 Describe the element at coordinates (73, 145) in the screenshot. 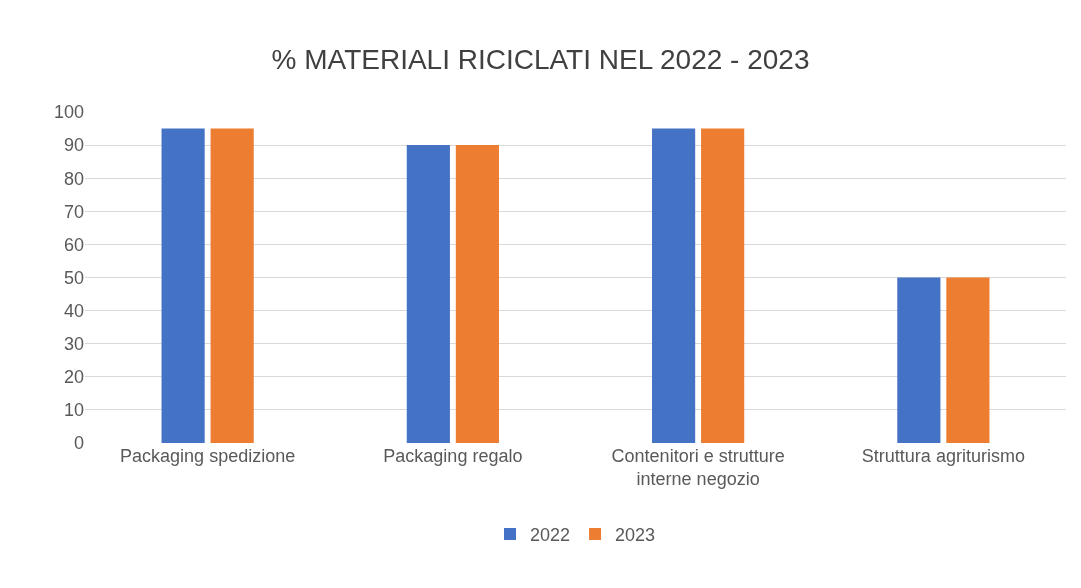

I see `y-tick-label: 90` at that location.